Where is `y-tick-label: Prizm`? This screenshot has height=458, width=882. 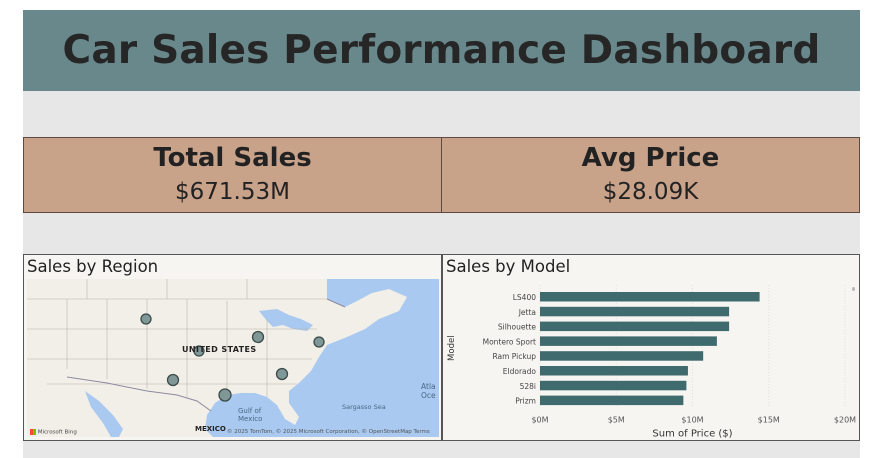 y-tick-label: Prizm is located at coordinates (525, 401).